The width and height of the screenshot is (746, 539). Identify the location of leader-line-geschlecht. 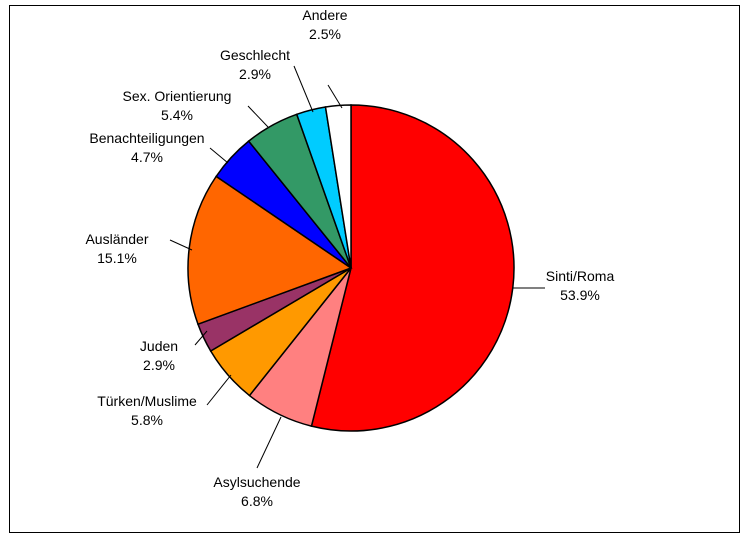
(303, 89).